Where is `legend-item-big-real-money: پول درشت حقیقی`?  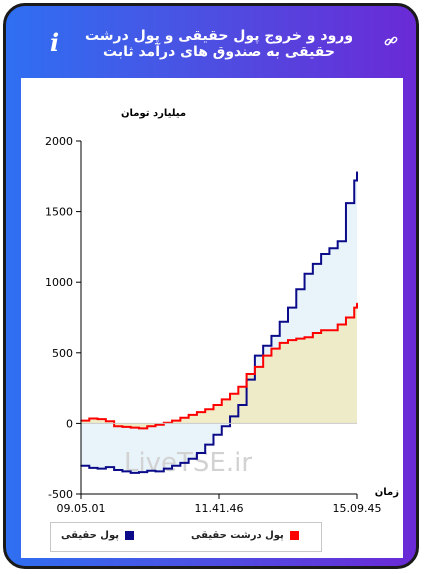 legend-item-big-real-money: پول درشت حقیقی is located at coordinates (245, 538).